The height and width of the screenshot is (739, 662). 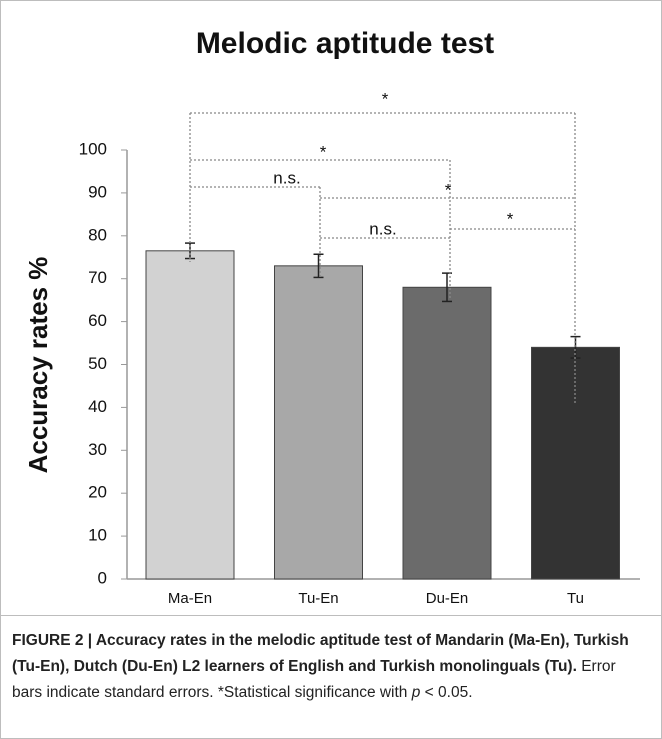 What do you see at coordinates (331, 615) in the screenshot?
I see `caption-separator` at bounding box center [331, 615].